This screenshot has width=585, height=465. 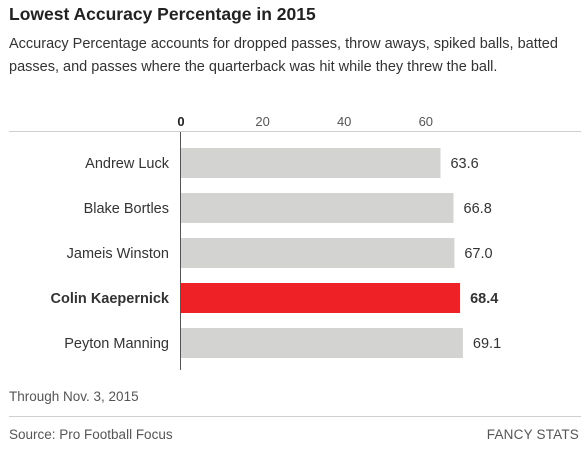 I want to click on x-tick-label: 0, so click(x=180, y=121).